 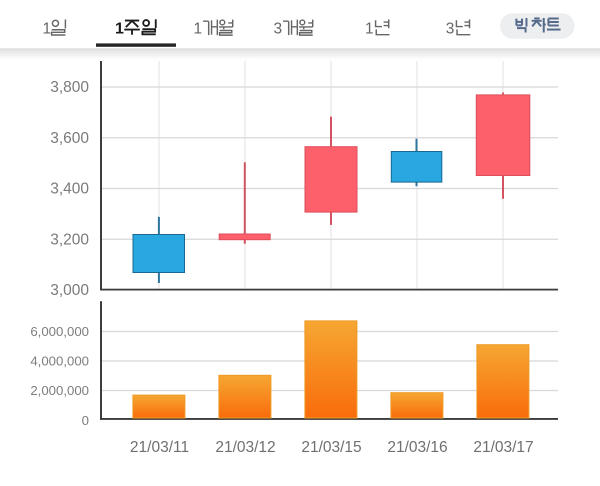 What do you see at coordinates (69, 290) in the screenshot?
I see `svg-text: 3,000` at bounding box center [69, 290].